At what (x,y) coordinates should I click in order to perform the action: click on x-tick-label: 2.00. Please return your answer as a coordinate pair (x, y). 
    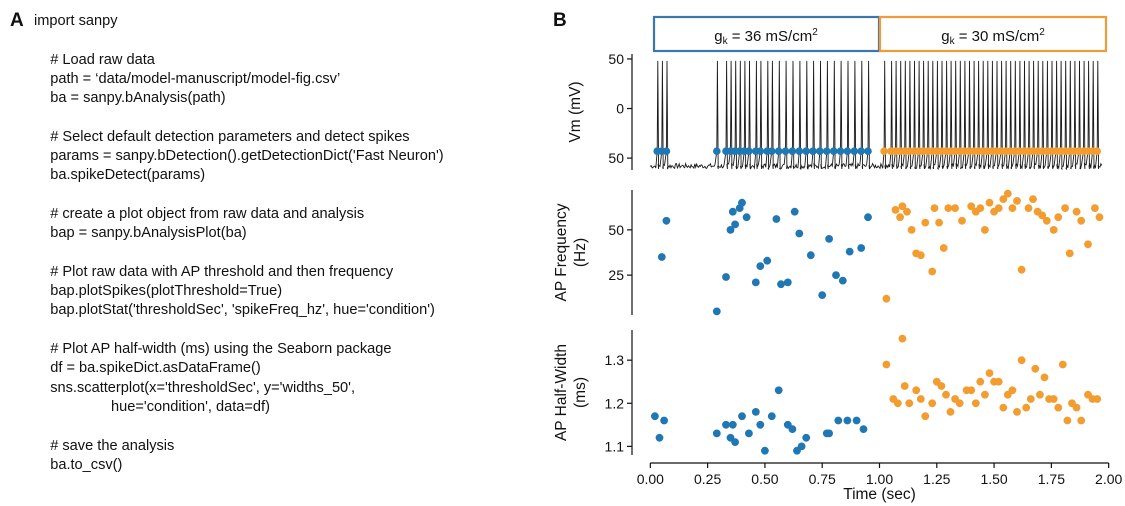
    Looking at the image, I should click on (1108, 479).